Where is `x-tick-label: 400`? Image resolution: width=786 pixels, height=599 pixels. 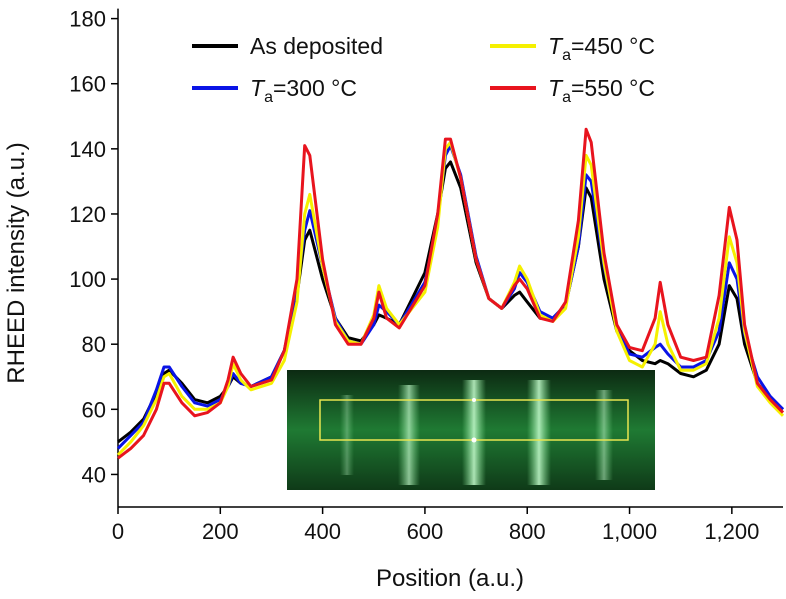 x-tick-label: 400 is located at coordinates (322, 531).